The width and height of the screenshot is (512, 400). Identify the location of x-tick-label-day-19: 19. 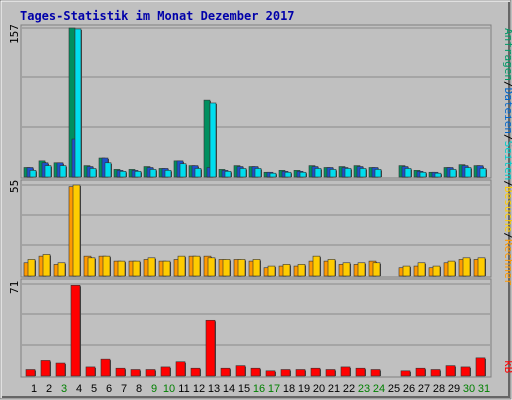
(304, 389).